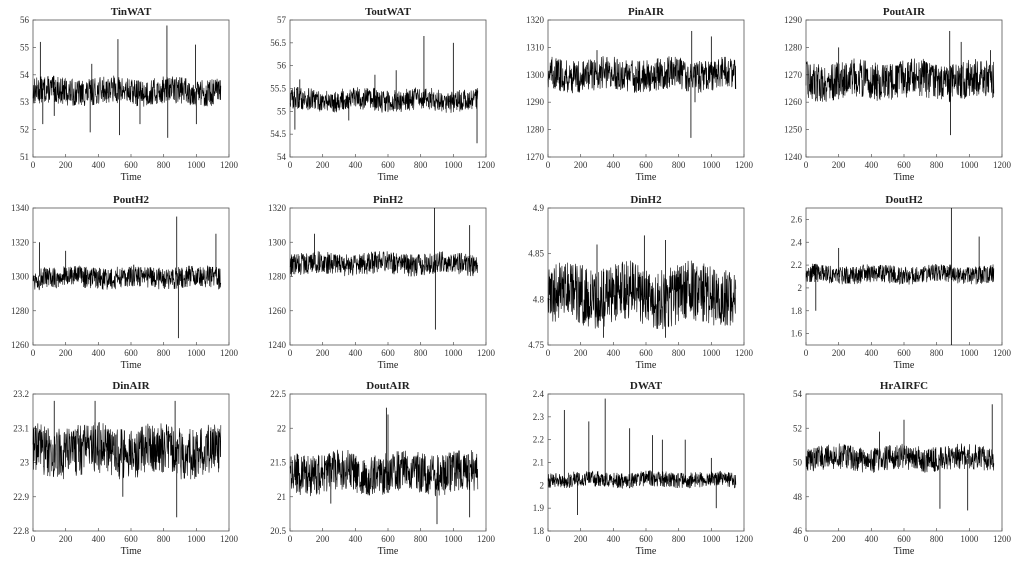  What do you see at coordinates (278, 43) in the screenshot?
I see `y-tick-label: 56.5` at bounding box center [278, 43].